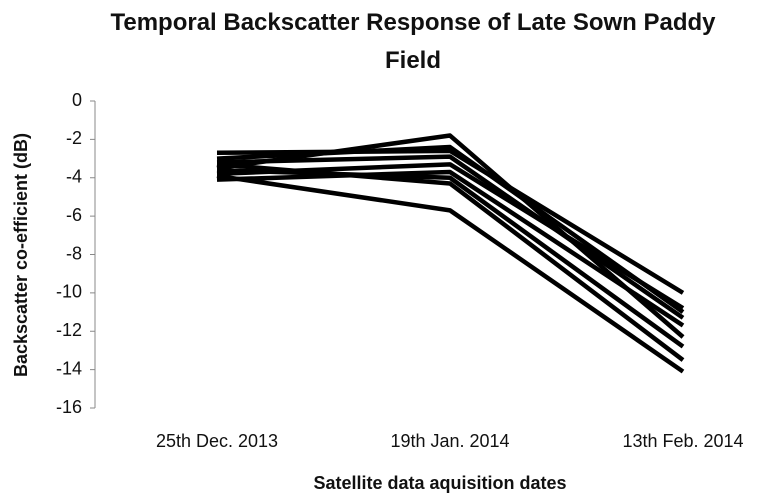 This screenshot has height=502, width=759. Describe the element at coordinates (74, 253) in the screenshot. I see `y-tick-label: -8` at that location.